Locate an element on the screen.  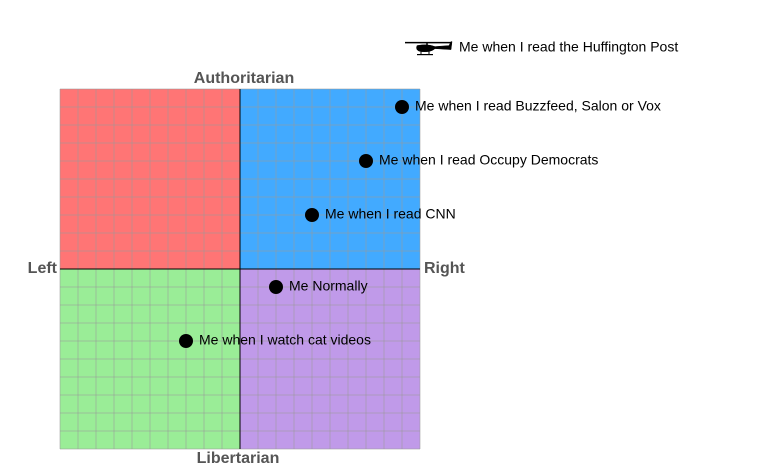
axis-label-left: Left is located at coordinates (43, 268).